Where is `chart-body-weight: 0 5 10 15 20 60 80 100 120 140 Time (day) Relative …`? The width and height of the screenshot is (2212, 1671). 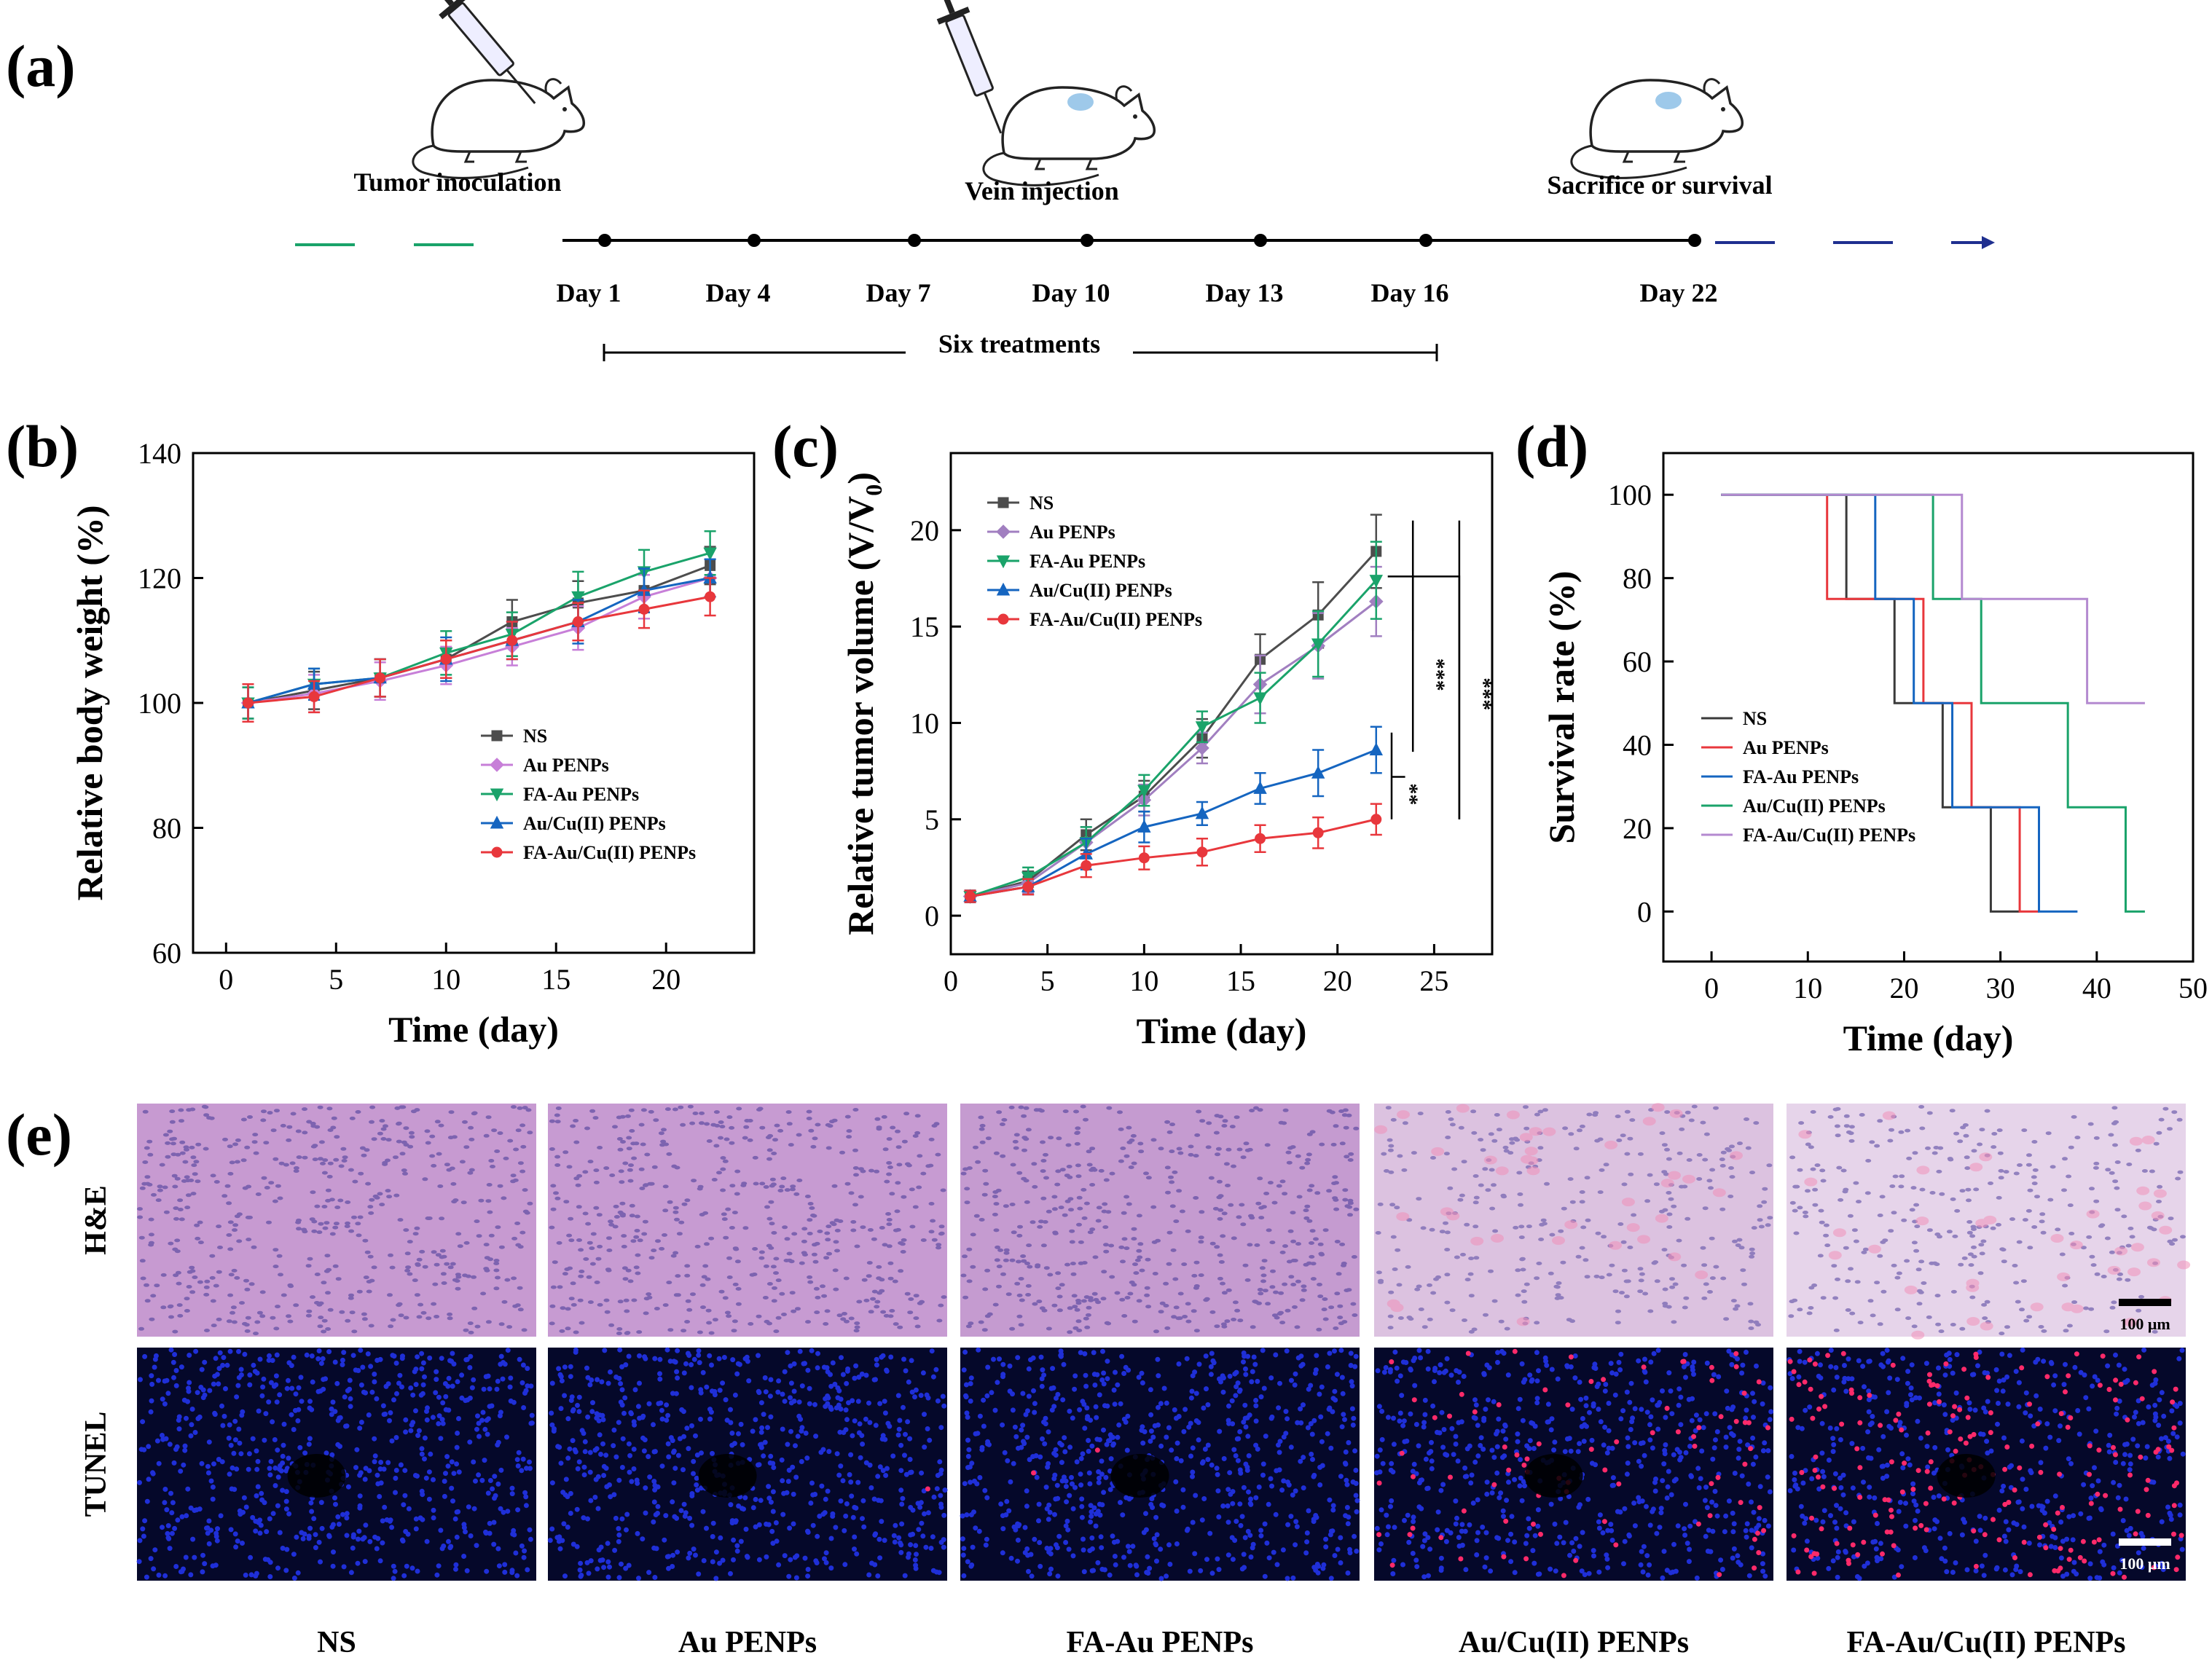 chart-body-weight: 0 5 10 15 20 60 80 100 120 140 Time (day) Relative … is located at coordinates (412, 743).